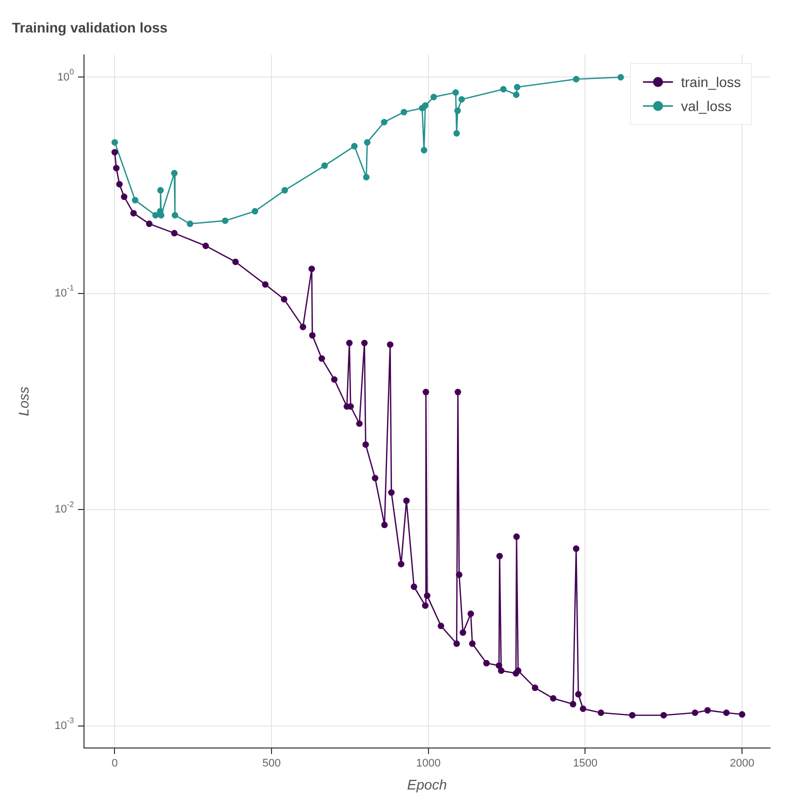 The width and height of the screenshot is (796, 808). What do you see at coordinates (23, 401) in the screenshot?
I see `y-axis-title: Loss` at bounding box center [23, 401].